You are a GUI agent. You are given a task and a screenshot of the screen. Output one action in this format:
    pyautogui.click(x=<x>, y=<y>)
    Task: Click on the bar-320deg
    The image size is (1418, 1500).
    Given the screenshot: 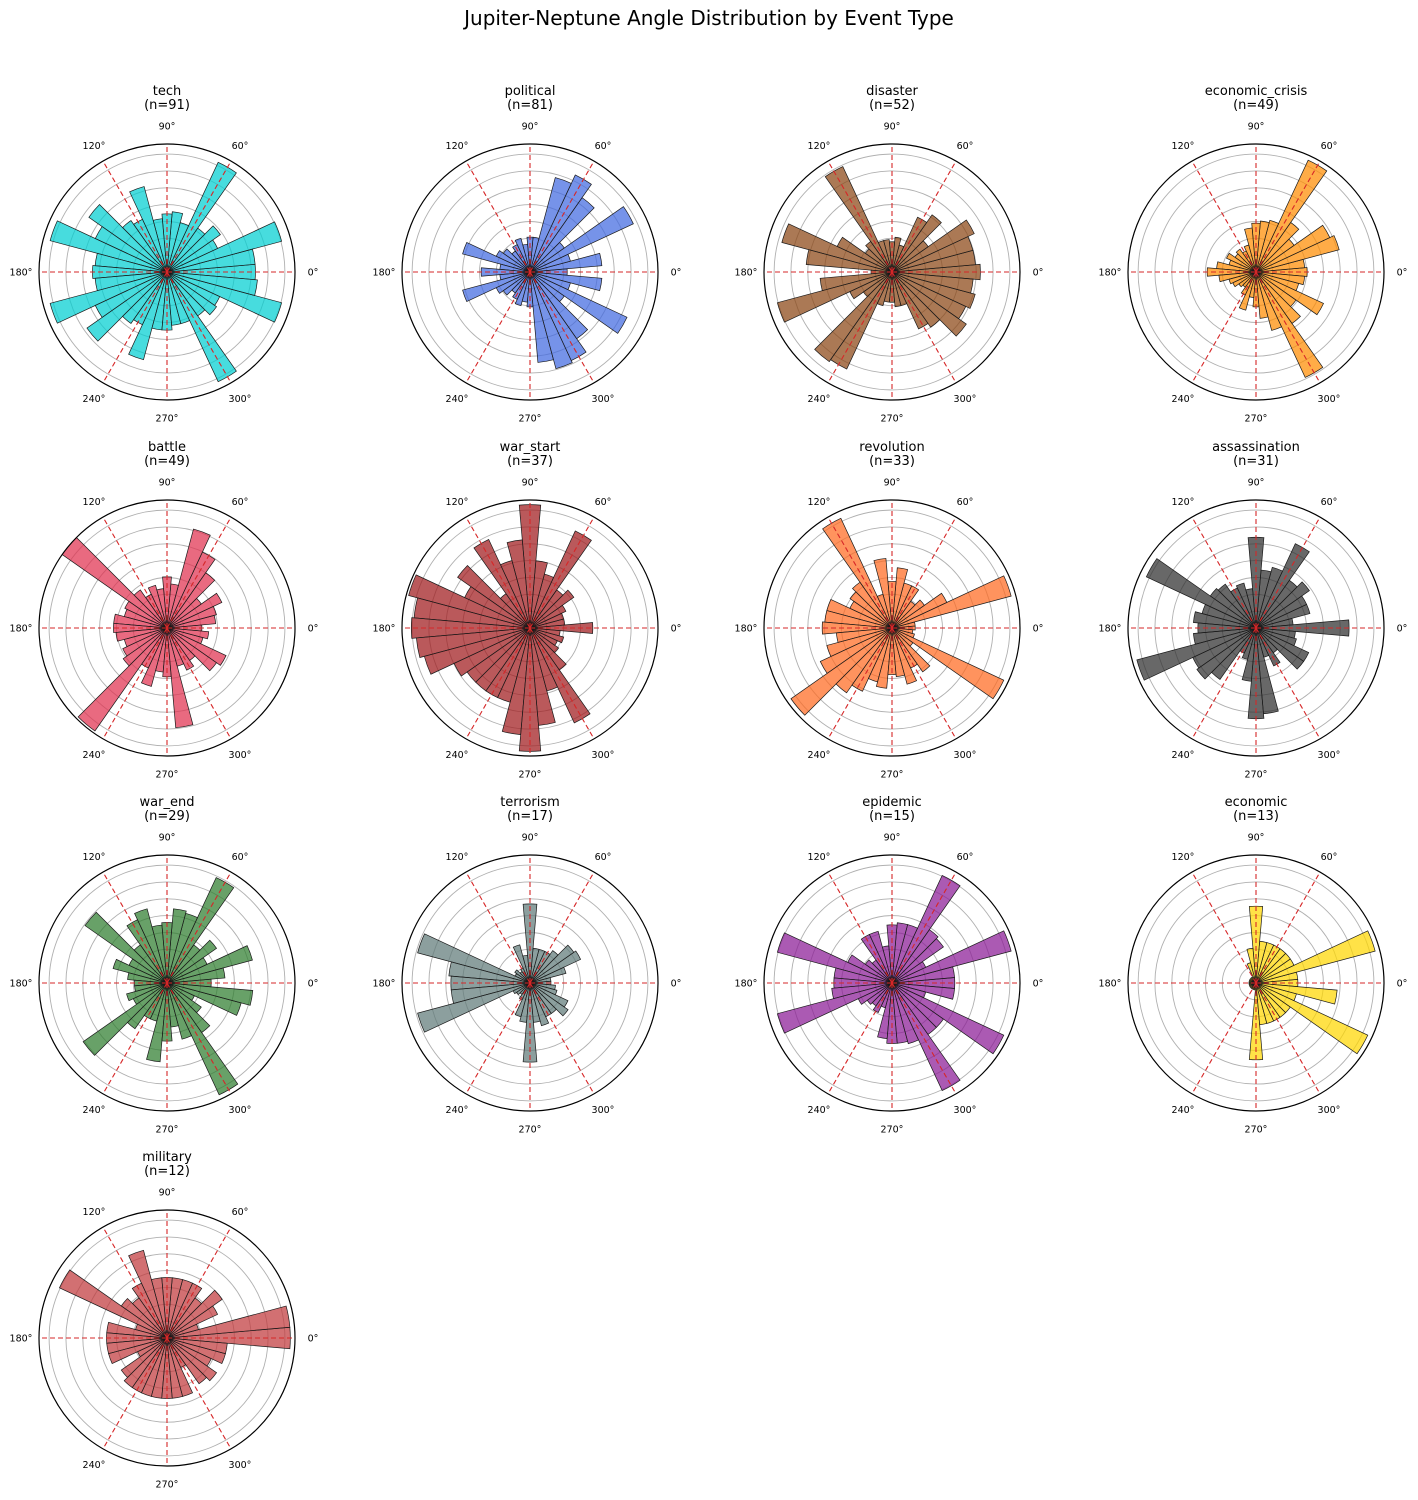 What is the action you would take?
    pyautogui.click(x=192, y=1359)
    